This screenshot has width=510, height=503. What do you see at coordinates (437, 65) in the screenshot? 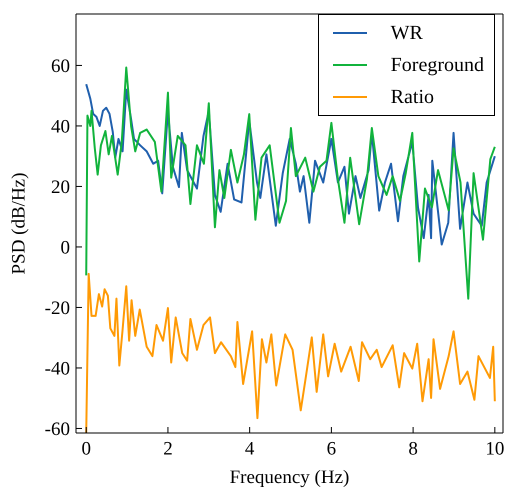
I see `legend-label: Foreground` at bounding box center [437, 65].